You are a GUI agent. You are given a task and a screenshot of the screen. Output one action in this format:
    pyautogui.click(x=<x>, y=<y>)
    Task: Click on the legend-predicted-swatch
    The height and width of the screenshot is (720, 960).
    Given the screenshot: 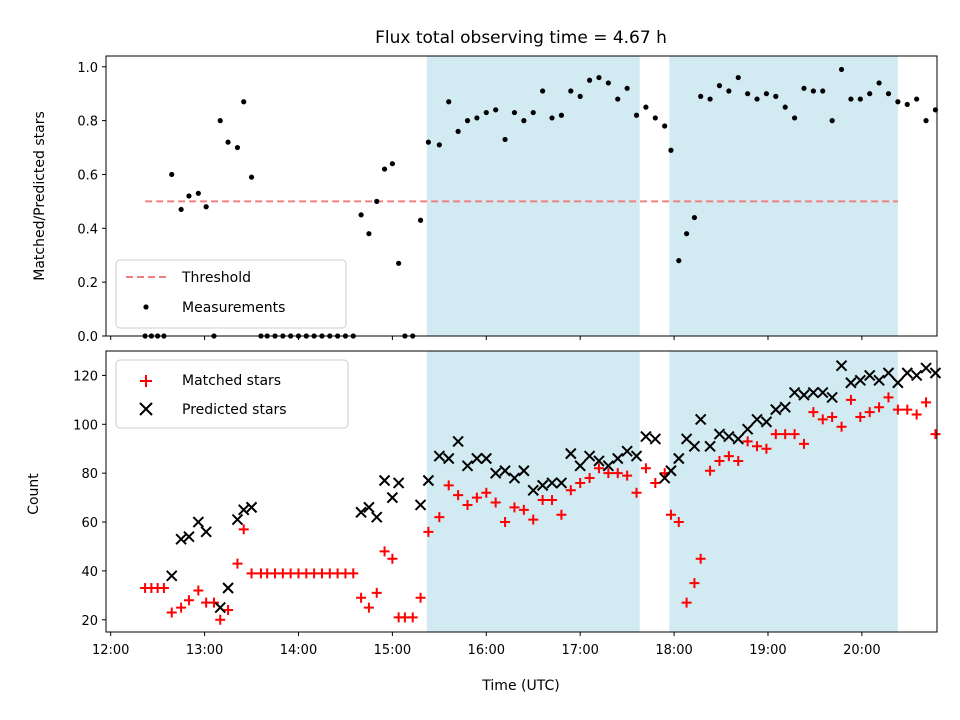 What is the action you would take?
    pyautogui.click(x=146, y=409)
    